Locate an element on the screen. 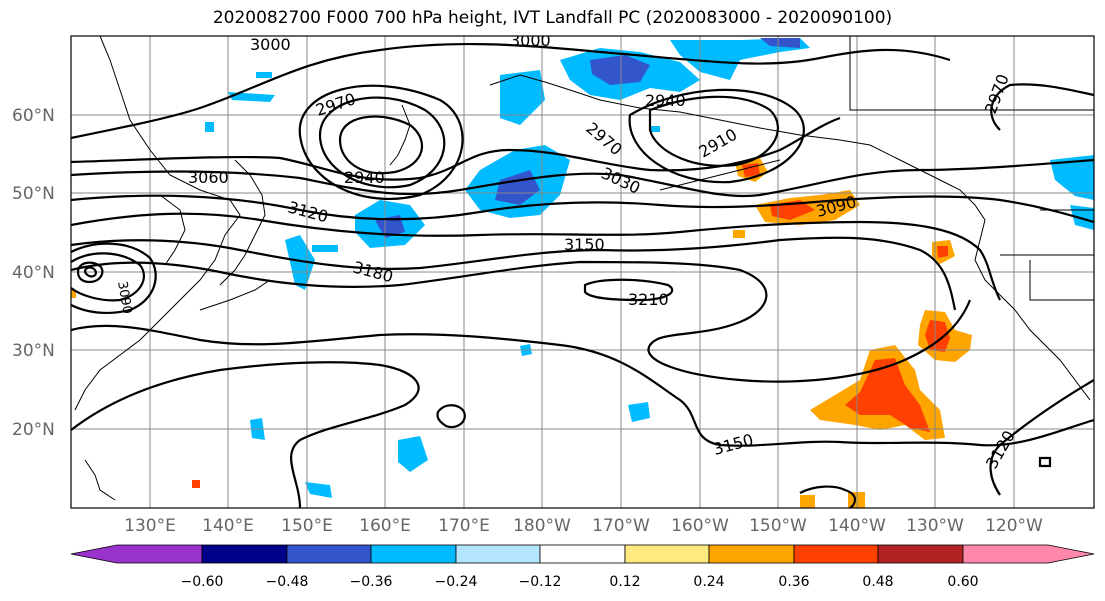 This screenshot has width=1105, height=601. lon-label-170w: 170°W is located at coordinates (621, 526).